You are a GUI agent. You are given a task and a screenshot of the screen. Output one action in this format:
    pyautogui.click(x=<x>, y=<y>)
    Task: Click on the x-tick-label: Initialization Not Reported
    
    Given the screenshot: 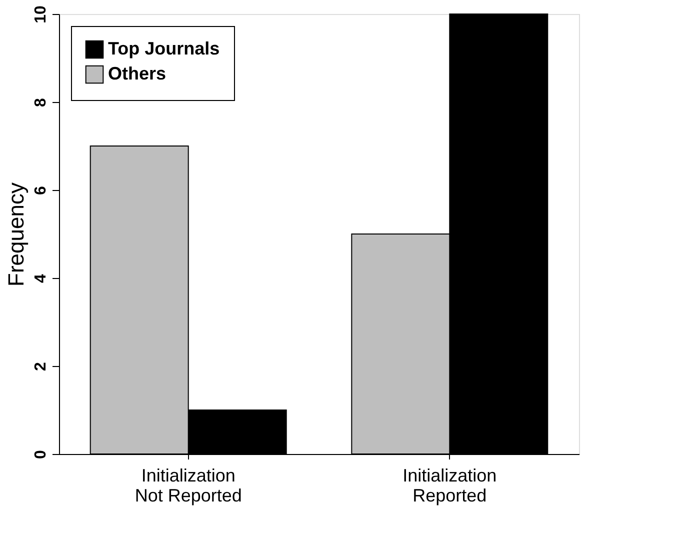 What is the action you would take?
    pyautogui.click(x=188, y=486)
    